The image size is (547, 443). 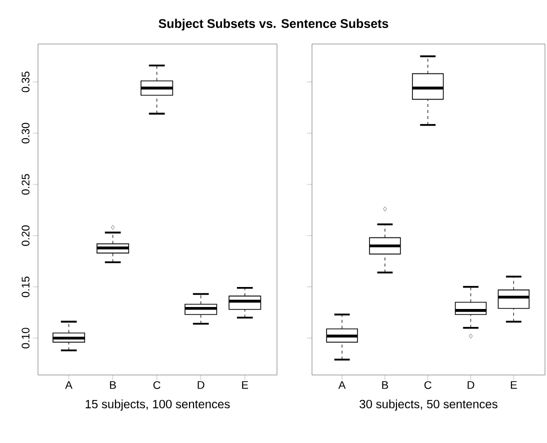 What do you see at coordinates (26, 235) in the screenshot?
I see `y-tick-label: 0.20` at bounding box center [26, 235].